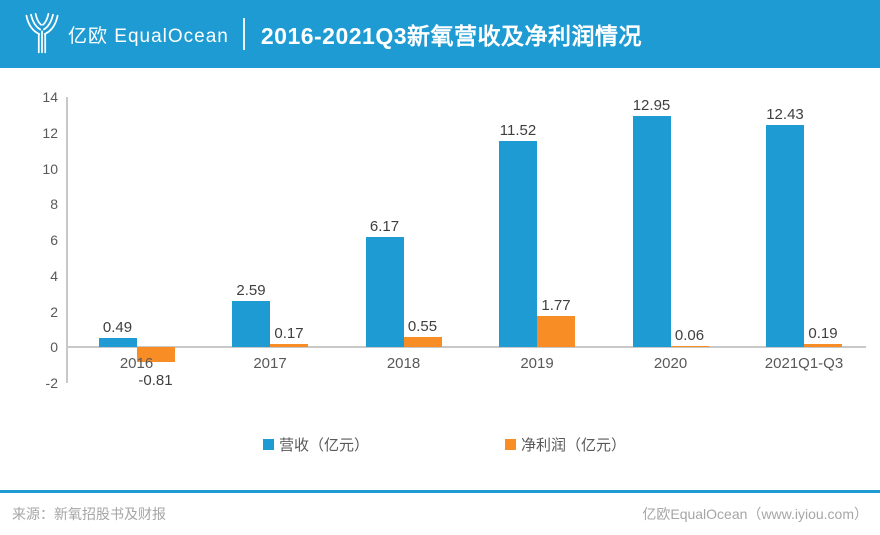  I want to click on value-label: 0.55, so click(422, 327).